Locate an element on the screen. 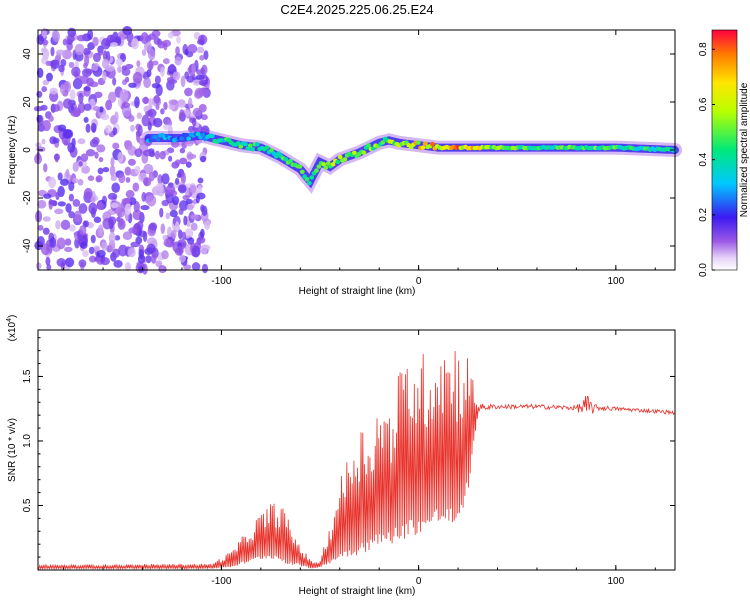 Image resolution: width=750 pixels, height=600 pixels. spectrogram-x-label: Height of straight line (km) is located at coordinates (357, 291).